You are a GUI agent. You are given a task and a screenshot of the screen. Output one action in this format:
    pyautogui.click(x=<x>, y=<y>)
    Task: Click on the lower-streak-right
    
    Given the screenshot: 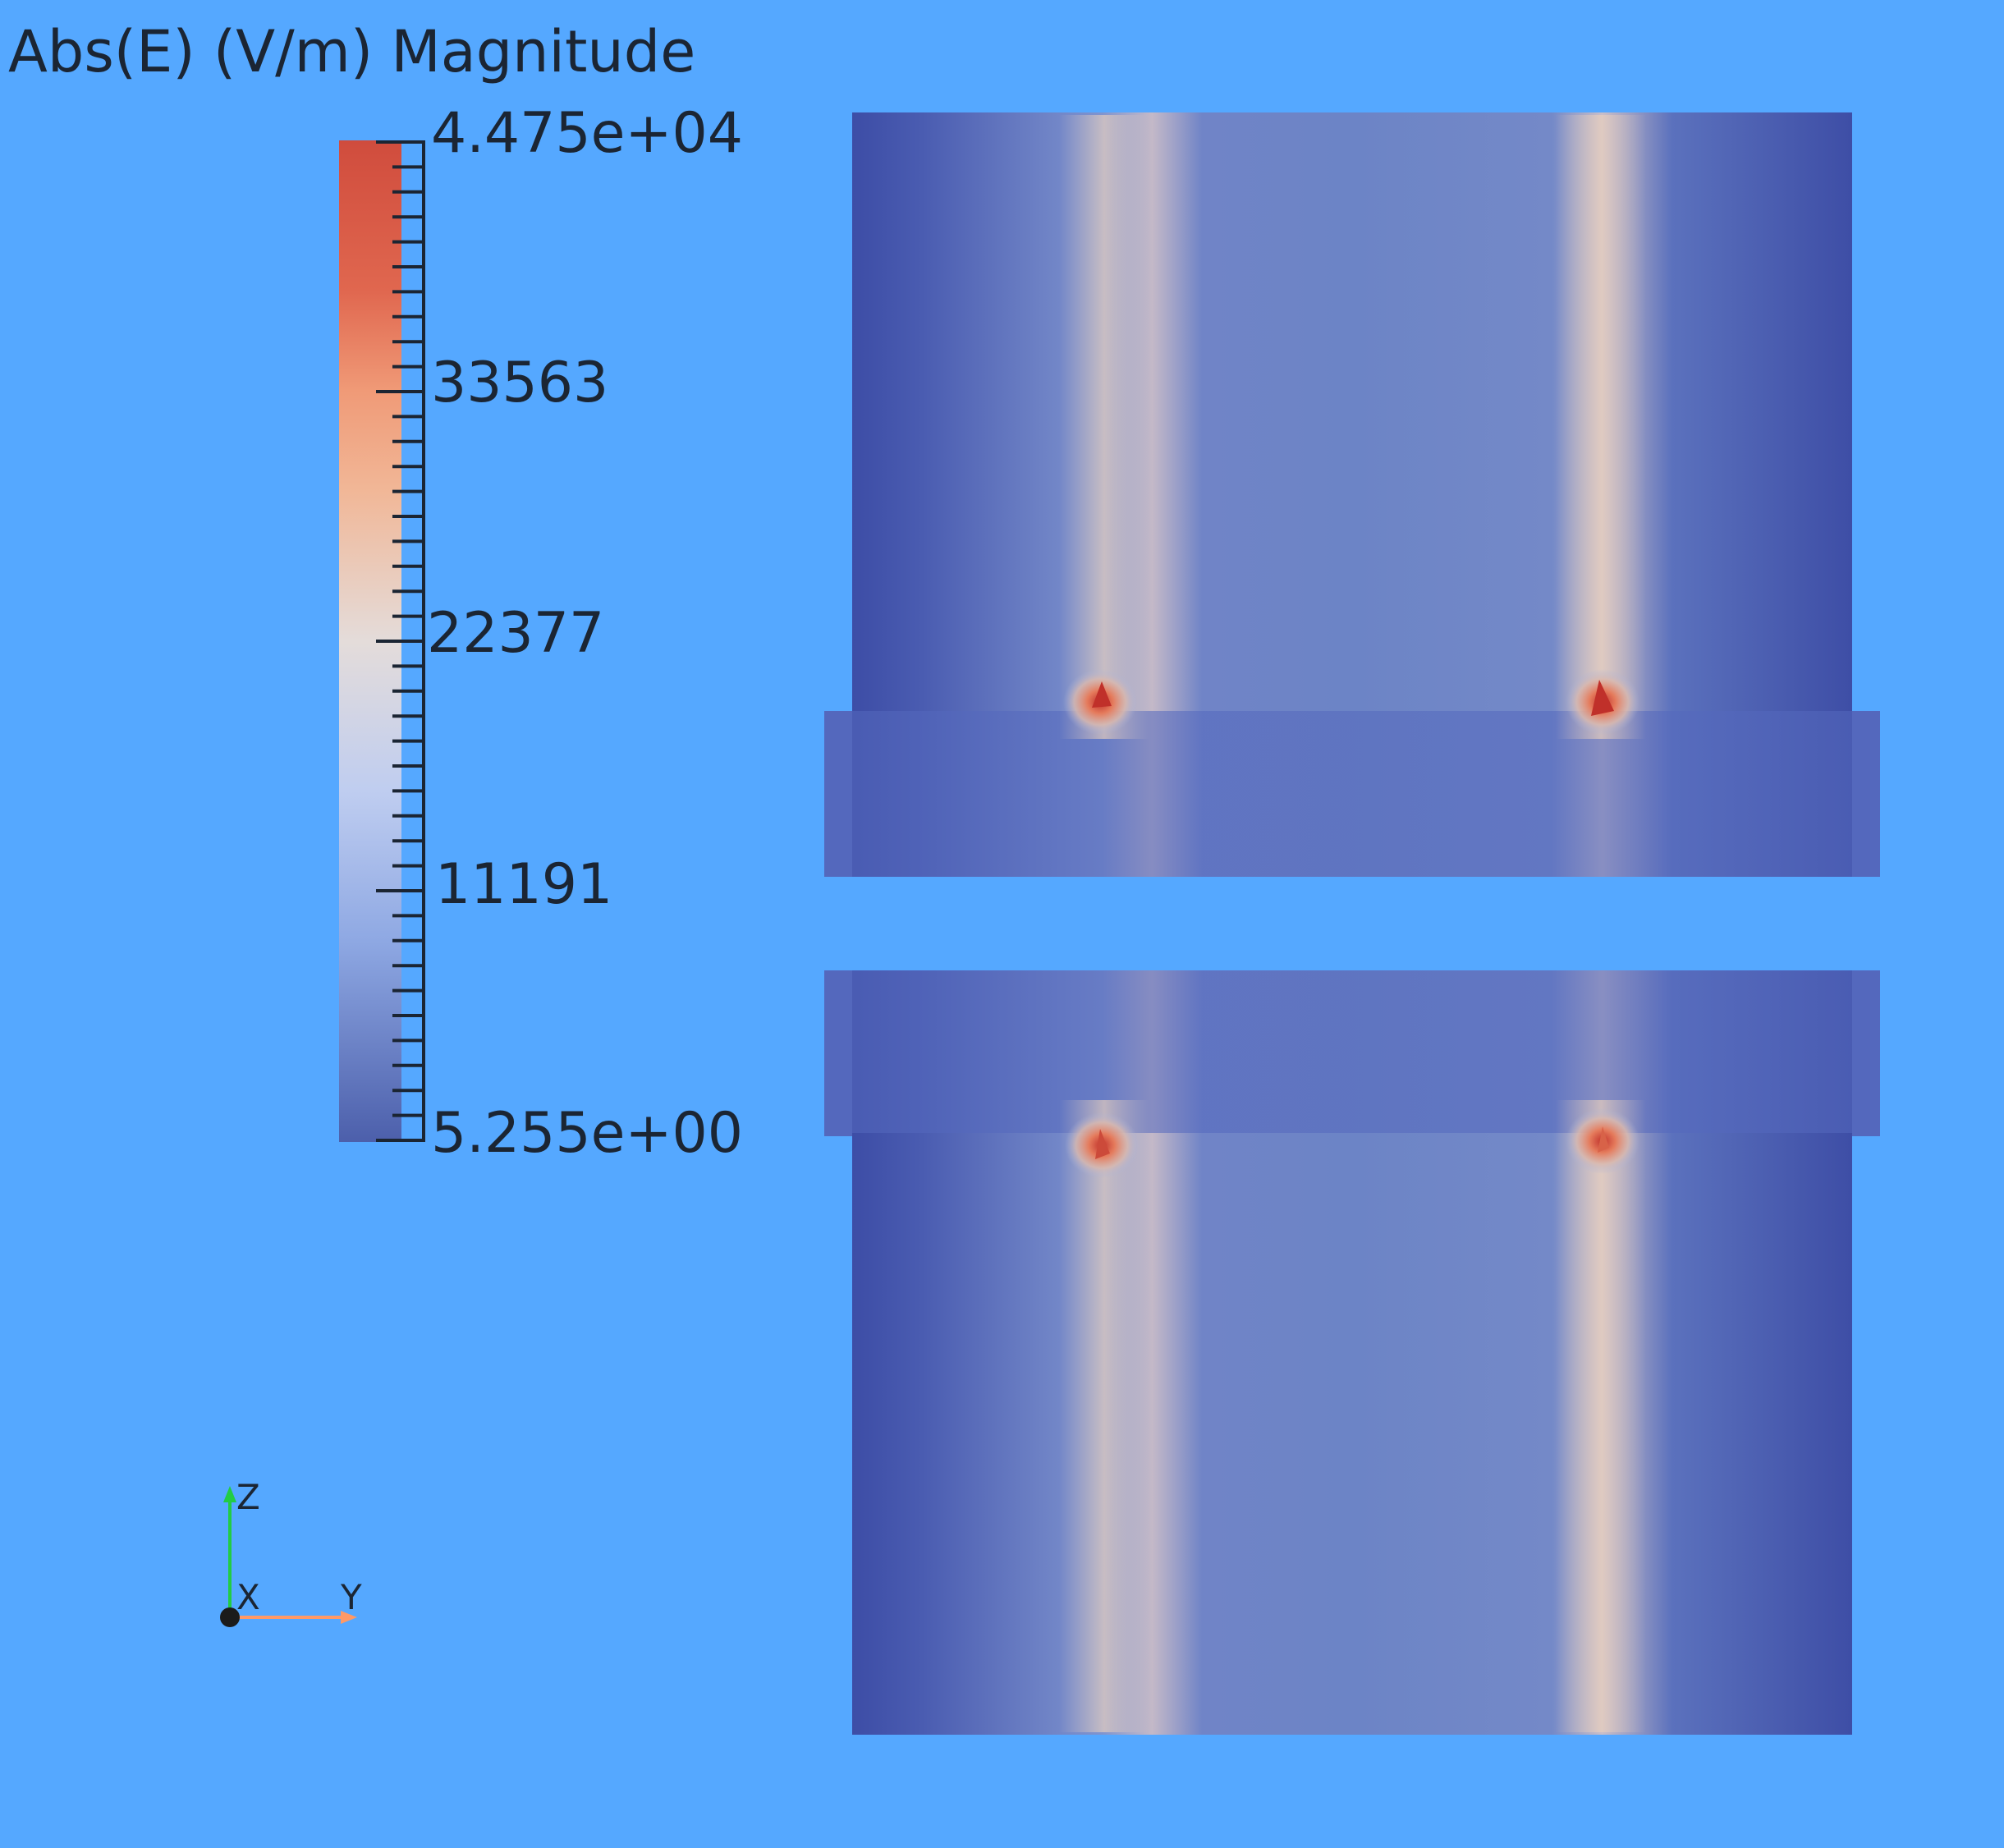 What is the action you would take?
    pyautogui.click(x=1601, y=1416)
    